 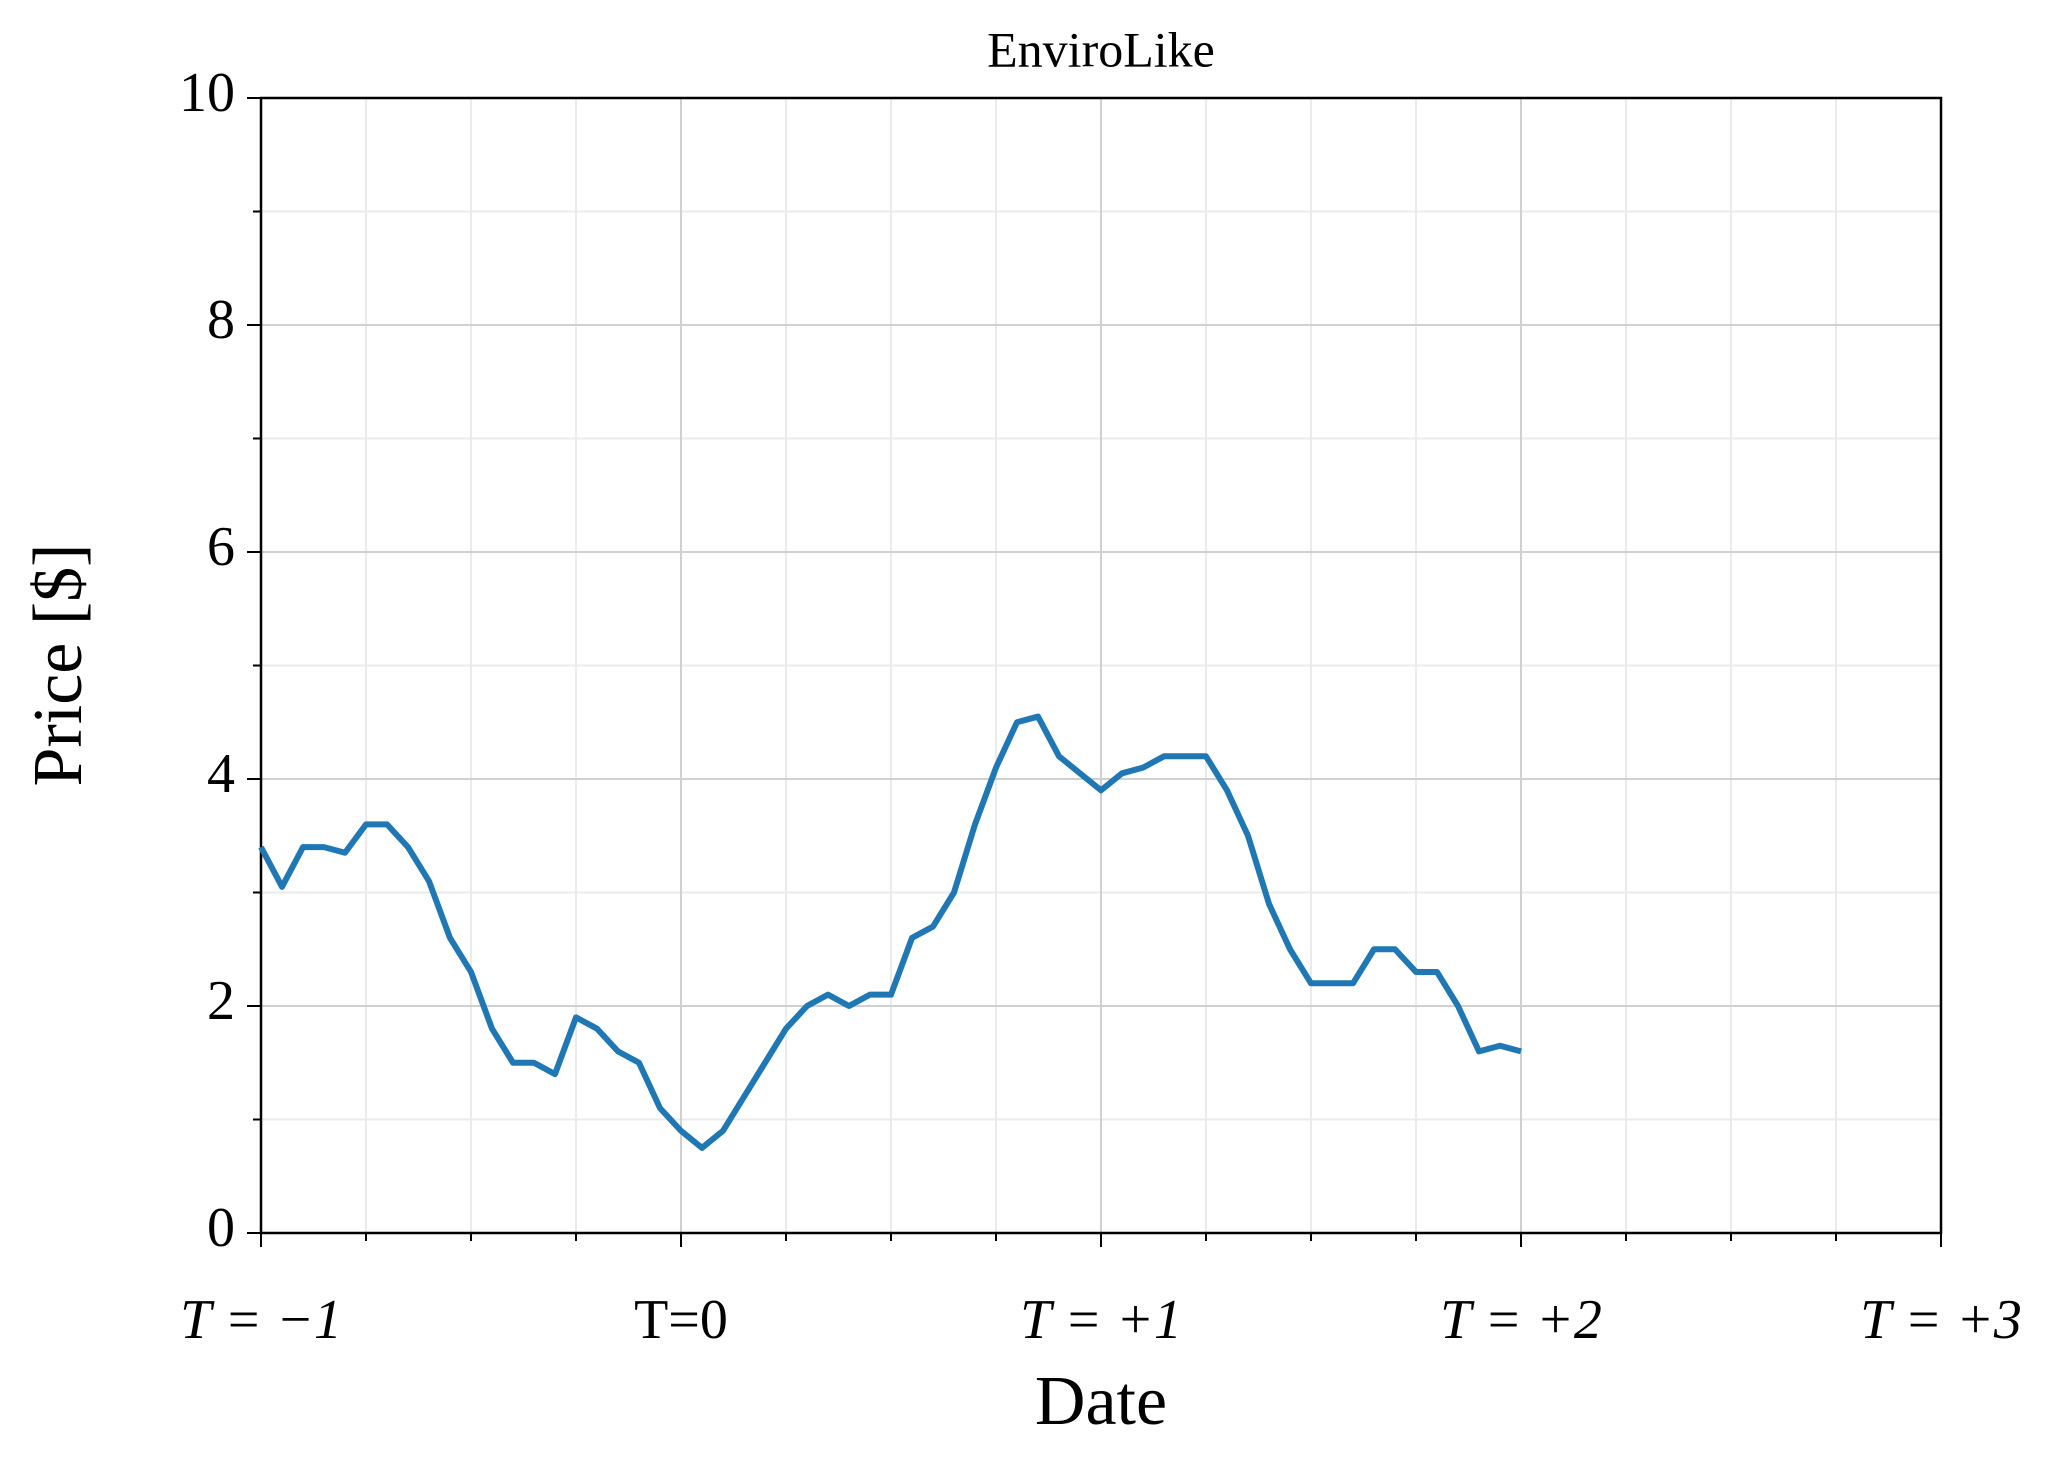 I want to click on chart-title: EnviroLike, so click(x=1101, y=49).